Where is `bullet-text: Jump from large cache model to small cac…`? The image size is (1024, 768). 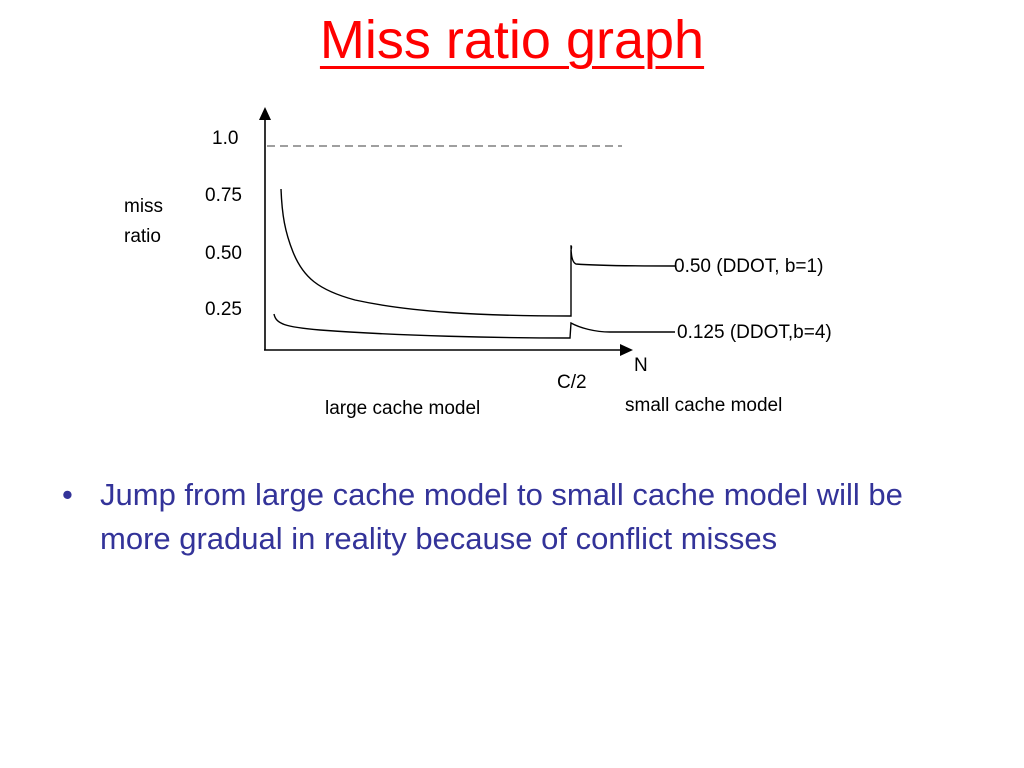
bullet-text: Jump from large cache model to small cac… is located at coordinates (501, 516).